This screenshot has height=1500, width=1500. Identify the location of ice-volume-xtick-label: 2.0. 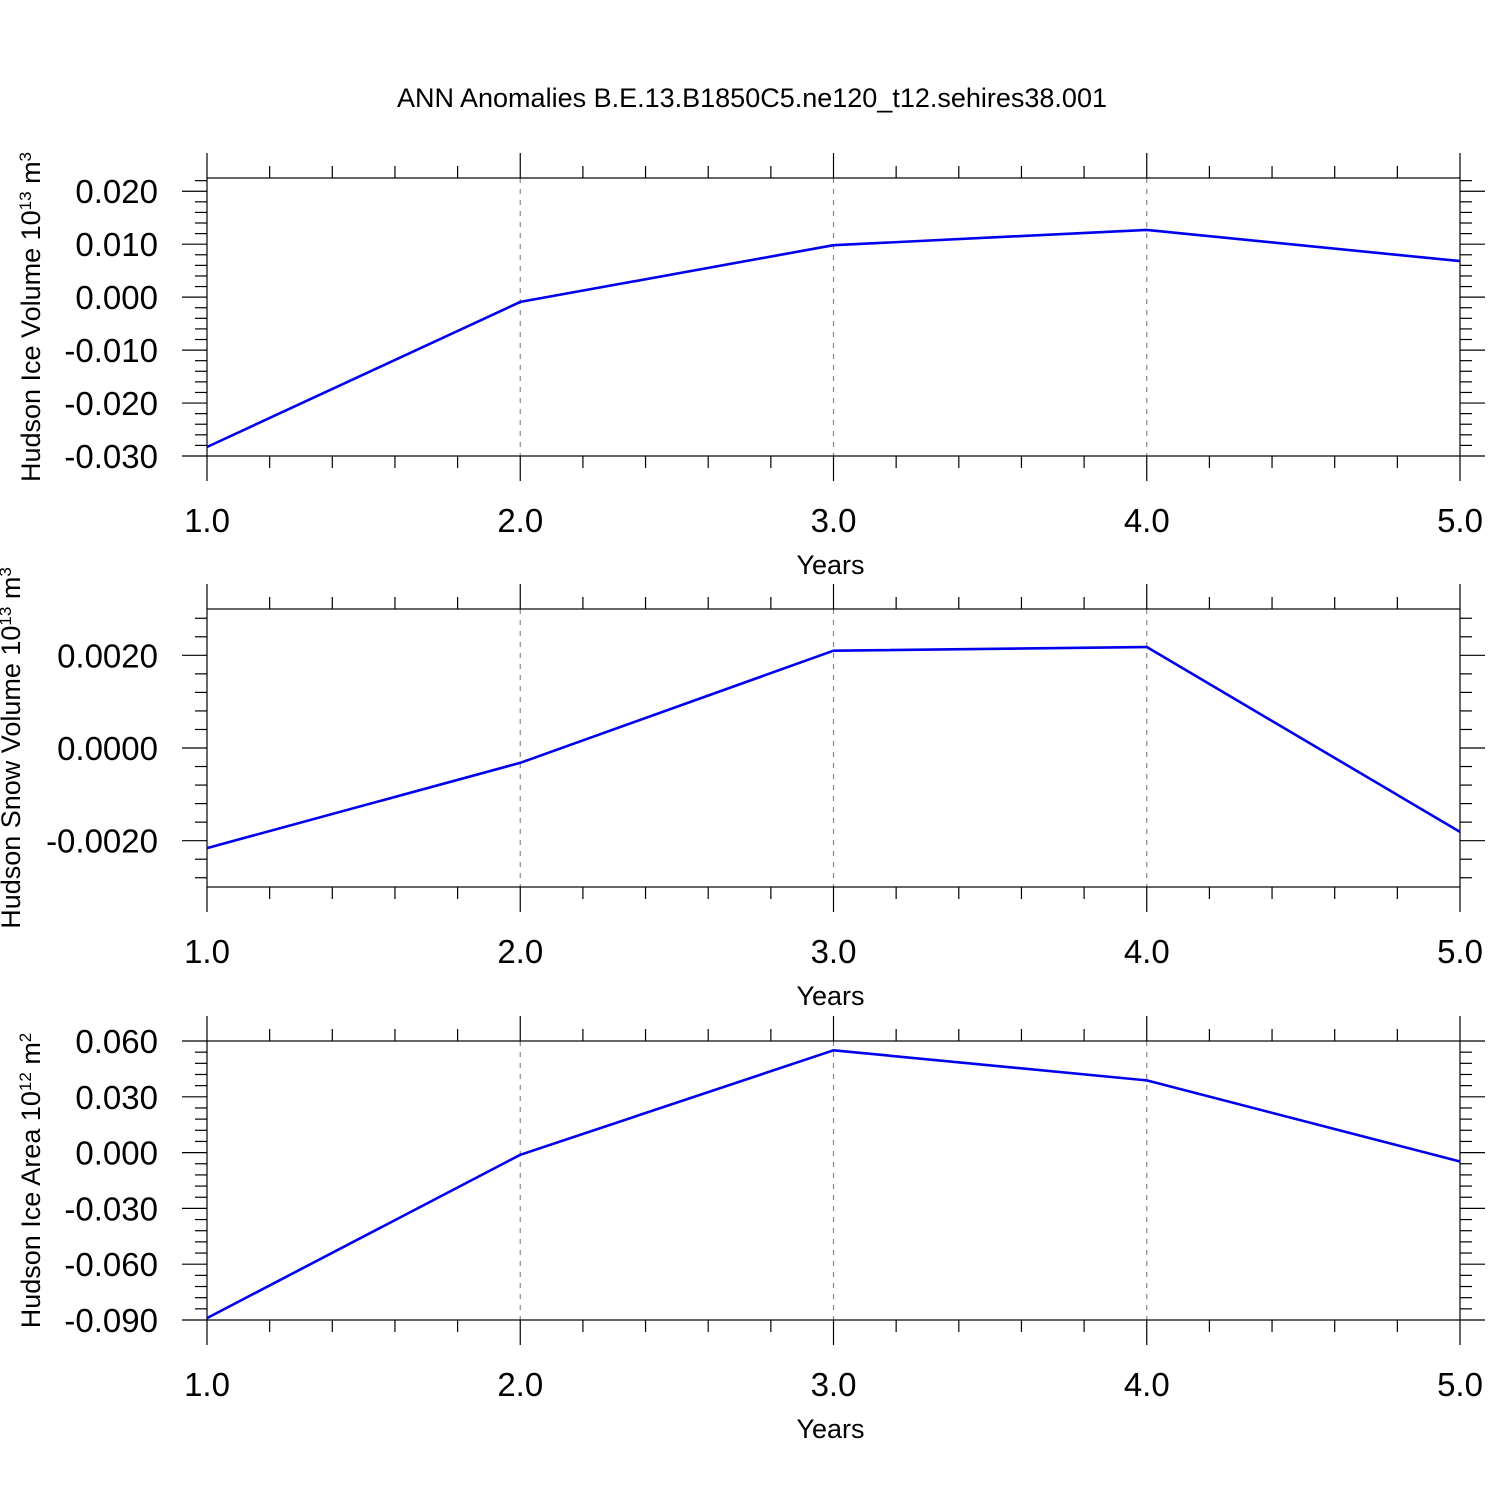
(520, 520).